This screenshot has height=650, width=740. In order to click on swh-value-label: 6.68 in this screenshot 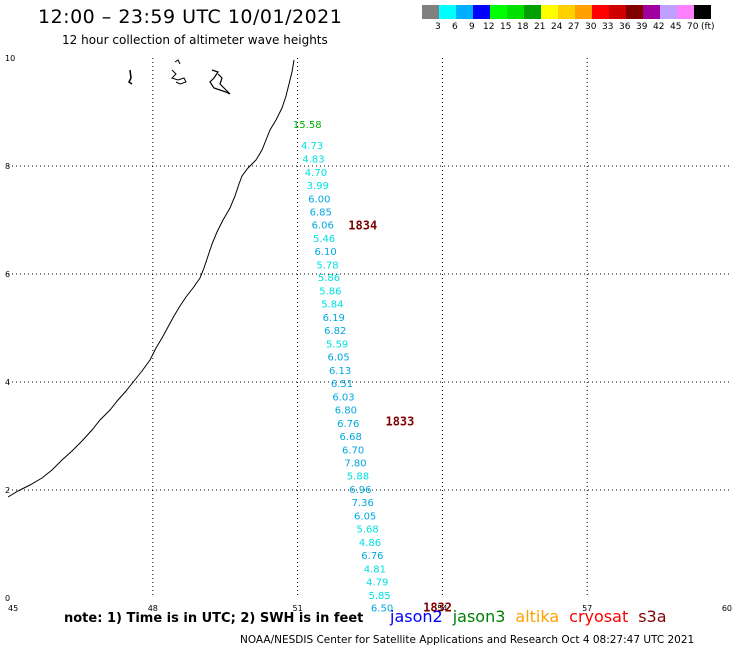, I will do `click(351, 437)`.